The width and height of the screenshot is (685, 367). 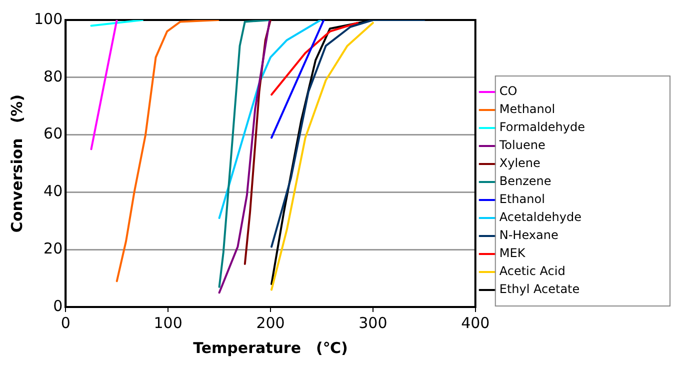 I want to click on legend-label: MEK, so click(x=512, y=253).